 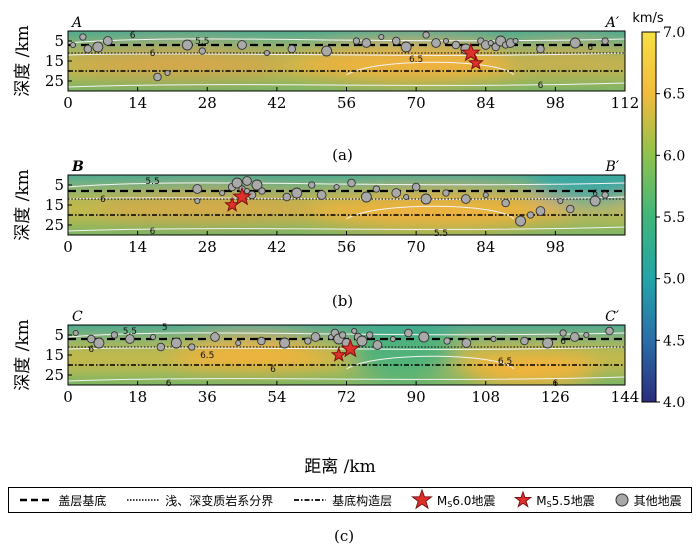 I want to click on x-tick-label: 112, so click(x=625, y=103).